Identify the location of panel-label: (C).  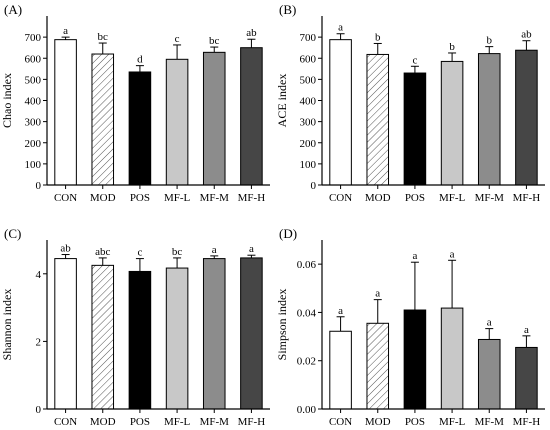
(12, 233).